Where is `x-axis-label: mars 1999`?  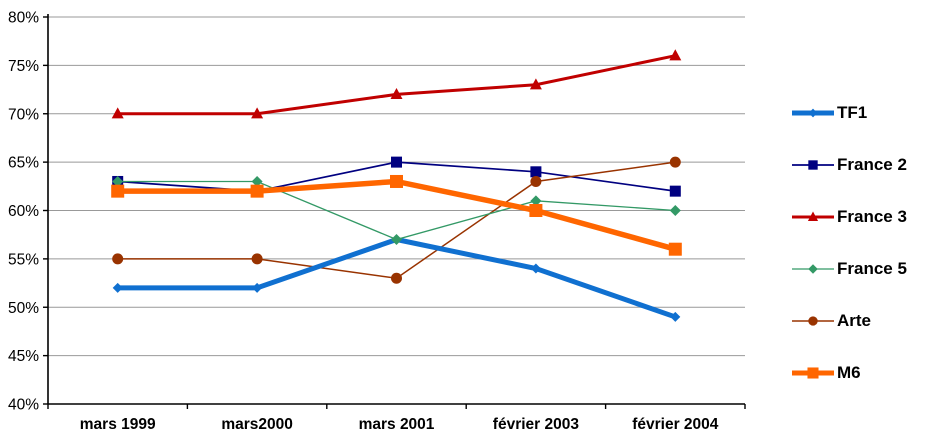 x-axis-label: mars 1999 is located at coordinates (118, 424).